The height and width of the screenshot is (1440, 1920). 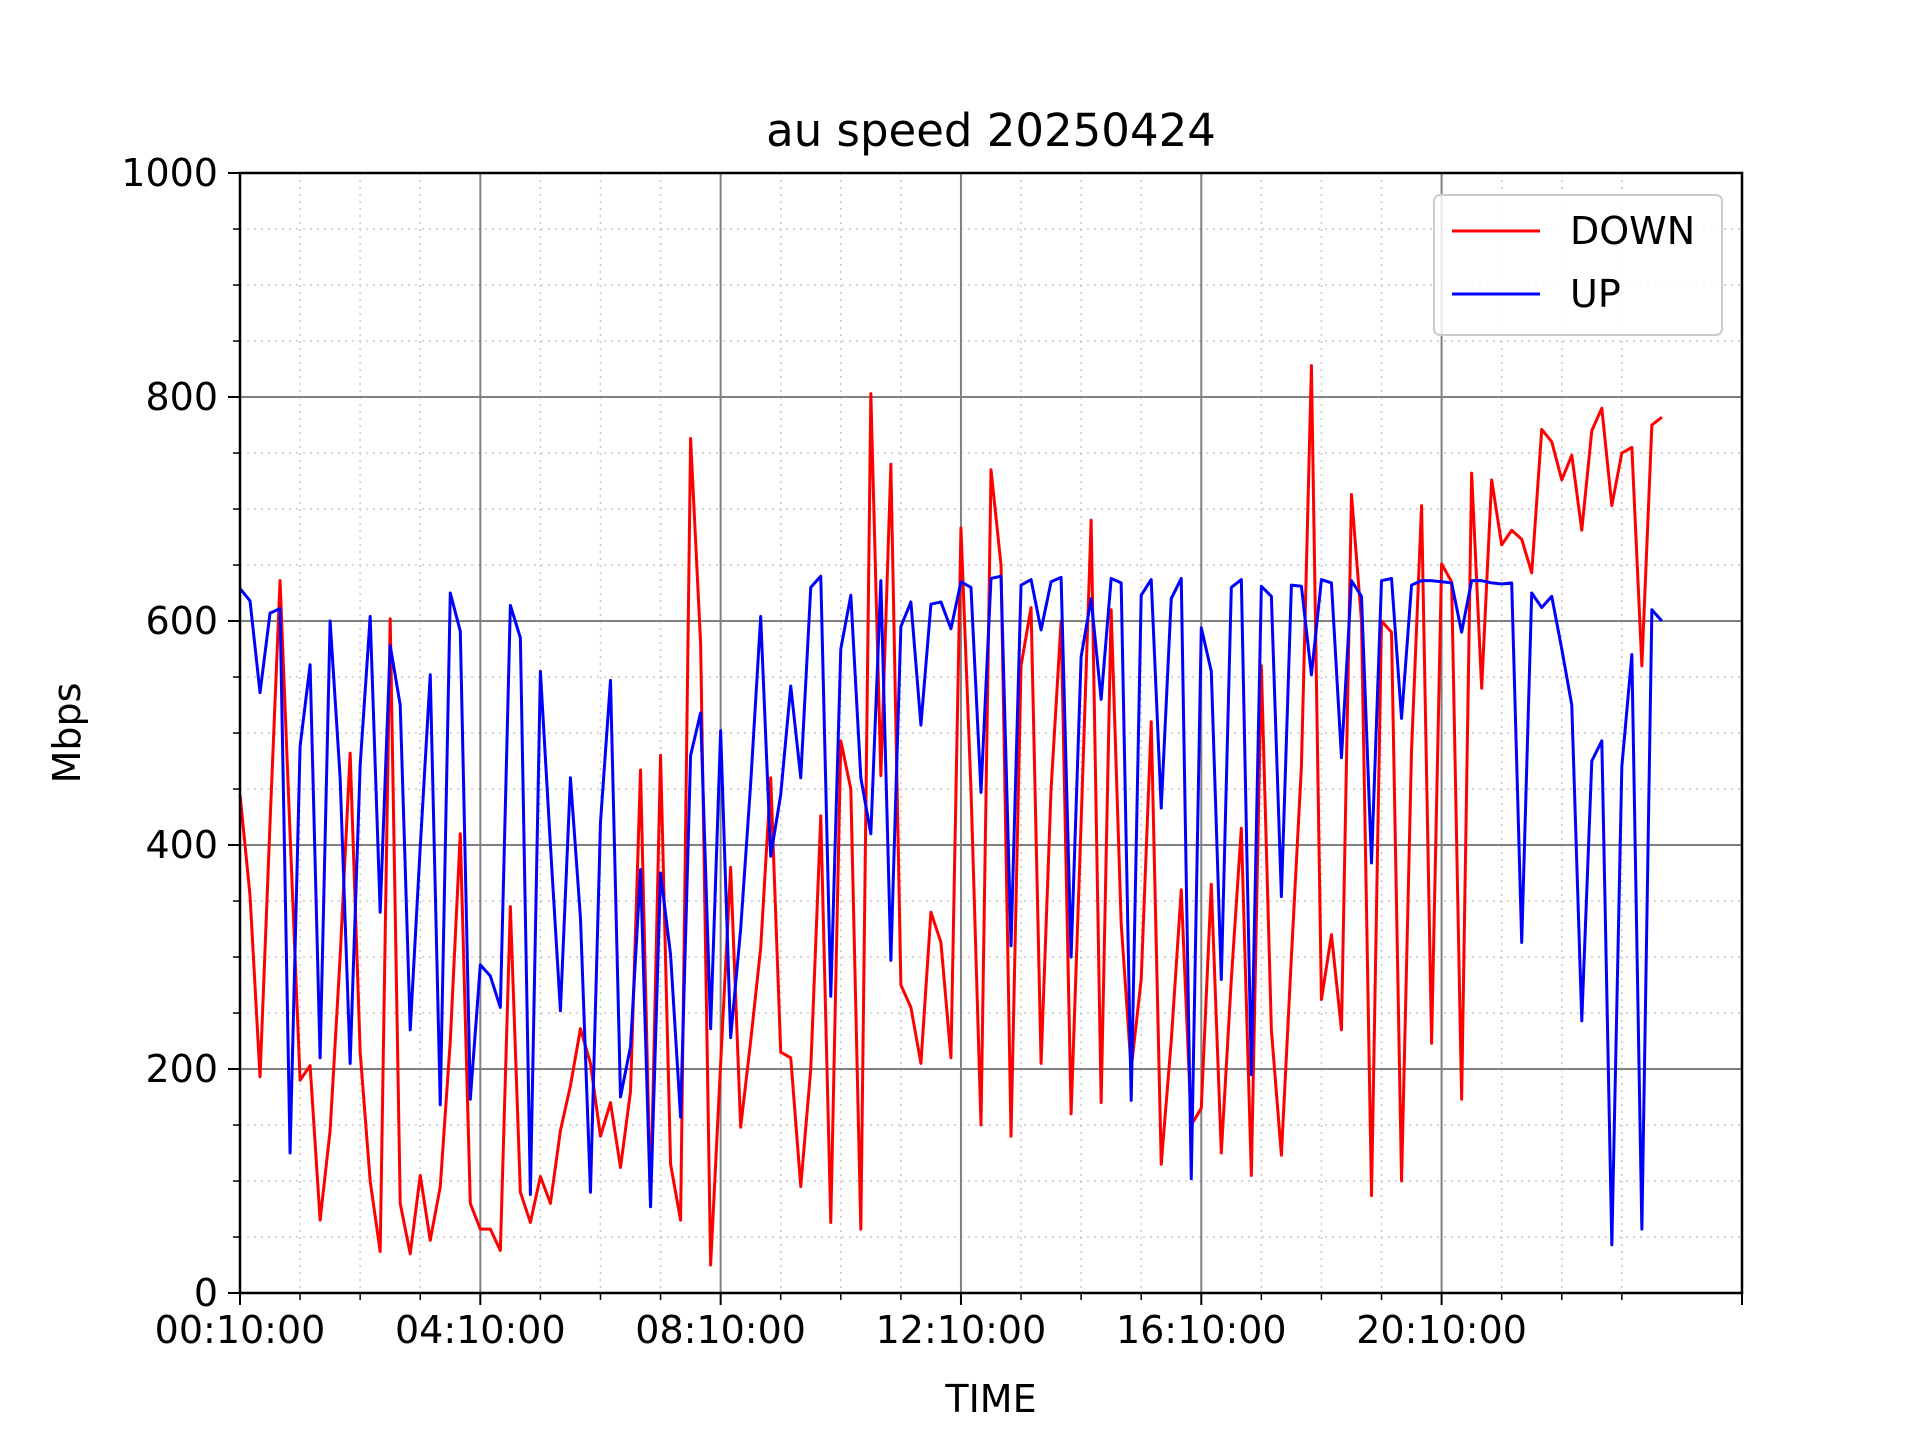 What do you see at coordinates (181, 1069) in the screenshot?
I see `y-tick-label: 200` at bounding box center [181, 1069].